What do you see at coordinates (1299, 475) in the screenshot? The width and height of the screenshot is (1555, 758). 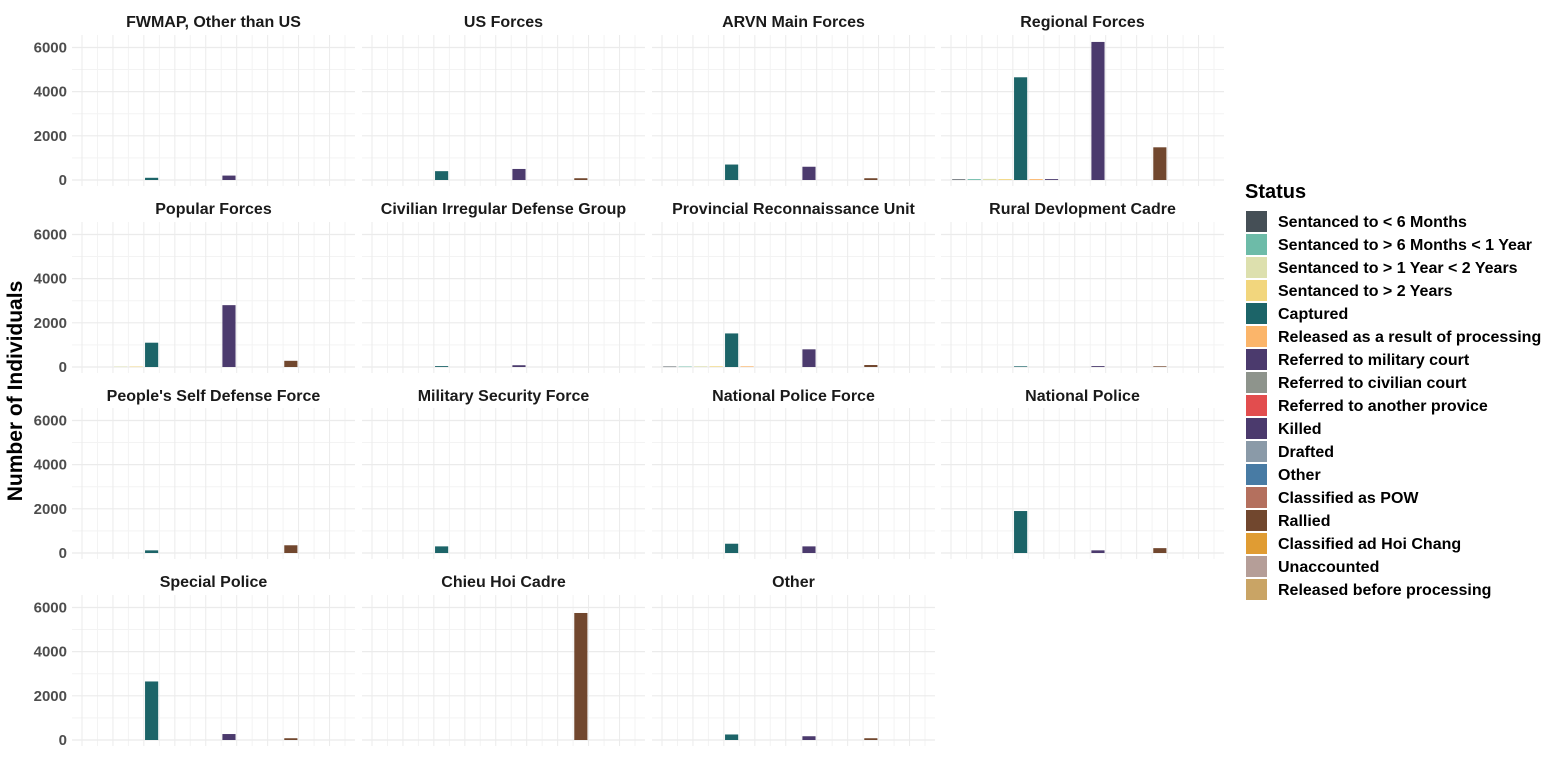 I see `legend-label: Other` at bounding box center [1299, 475].